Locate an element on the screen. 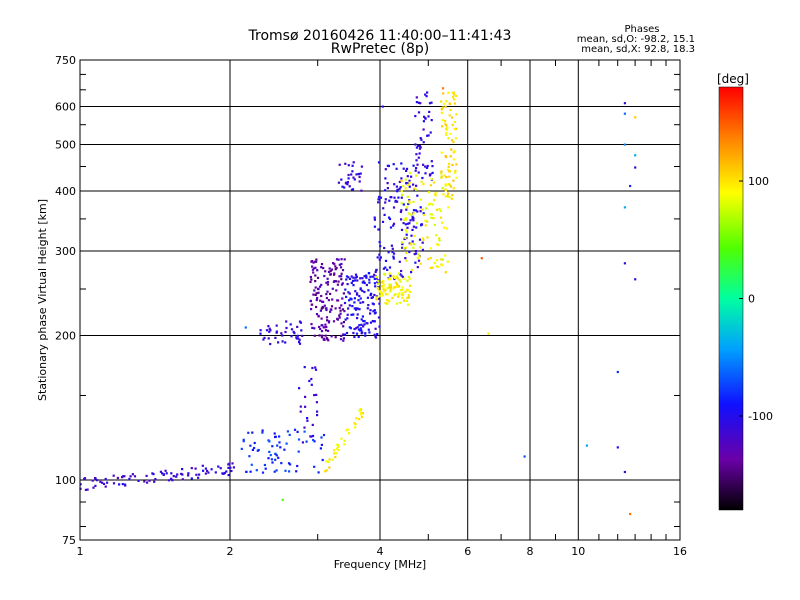  x-axis-label: Frequency [MHz] is located at coordinates (380, 564).